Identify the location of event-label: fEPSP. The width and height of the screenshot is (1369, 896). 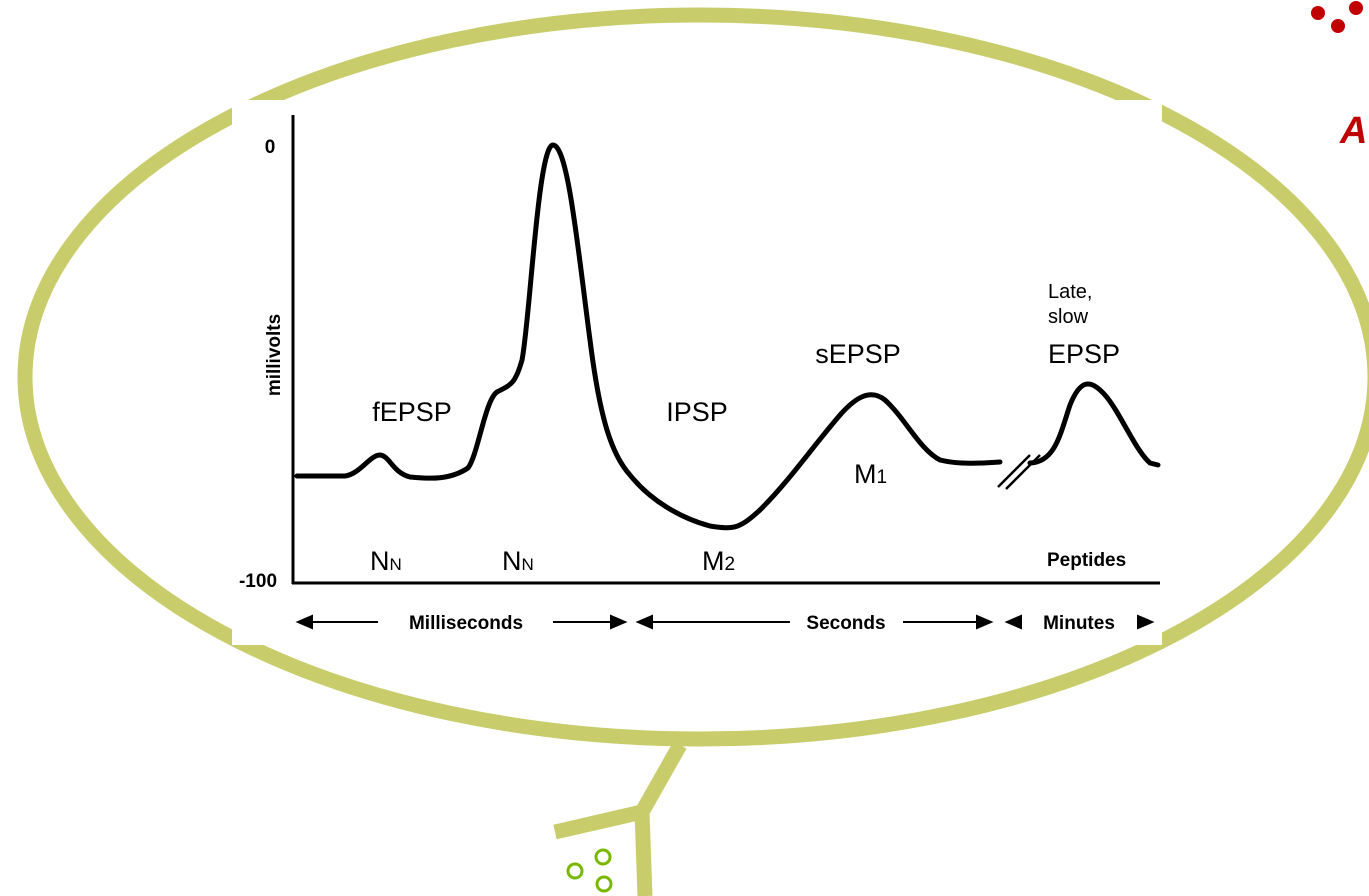
(412, 412).